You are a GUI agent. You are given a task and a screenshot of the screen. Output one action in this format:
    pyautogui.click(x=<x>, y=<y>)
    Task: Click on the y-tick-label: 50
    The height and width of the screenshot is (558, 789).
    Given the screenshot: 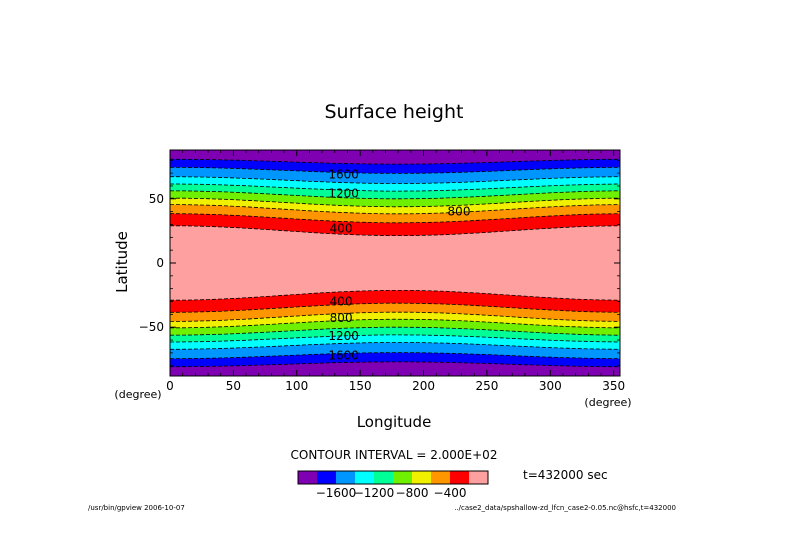 What is the action you would take?
    pyautogui.click(x=156, y=199)
    